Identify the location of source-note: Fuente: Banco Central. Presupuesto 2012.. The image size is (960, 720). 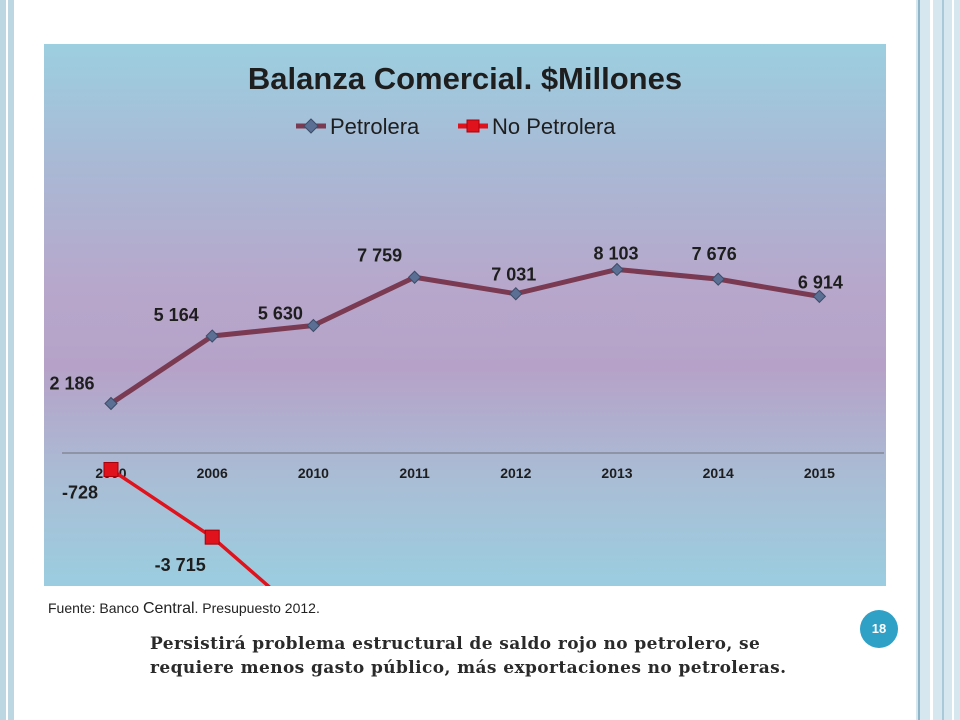
(184, 609).